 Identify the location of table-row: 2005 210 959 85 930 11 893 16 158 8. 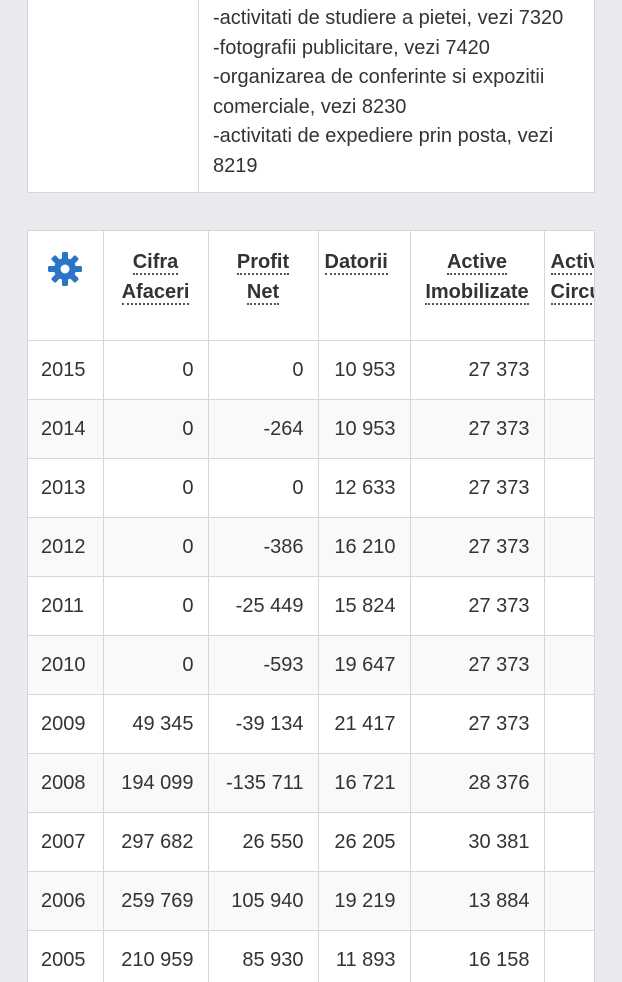
(311, 956).